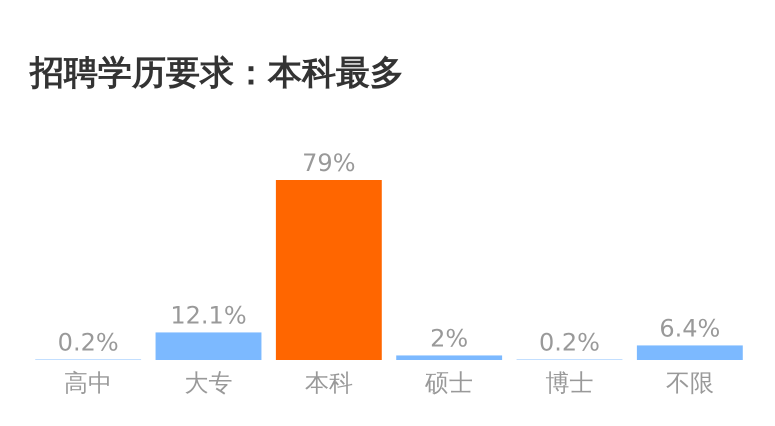 The height and width of the screenshot is (426, 775). I want to click on data-label: 2%, so click(449, 338).